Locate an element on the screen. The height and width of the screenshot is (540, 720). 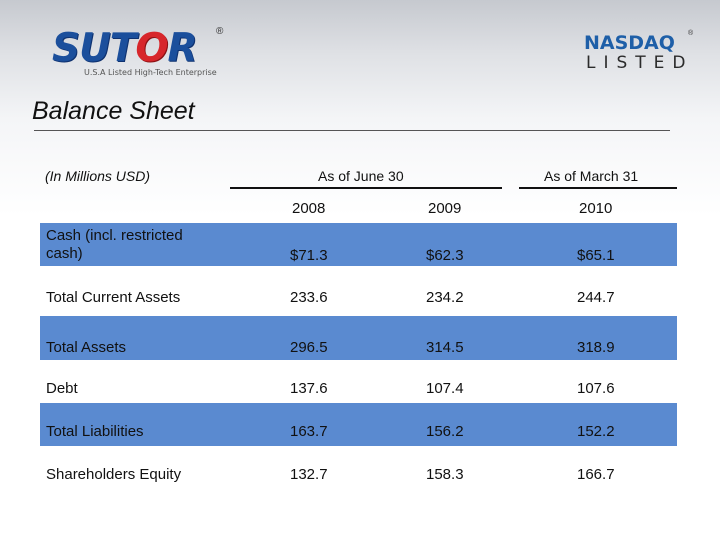
table-cell: $62.3 is located at coordinates (445, 255).